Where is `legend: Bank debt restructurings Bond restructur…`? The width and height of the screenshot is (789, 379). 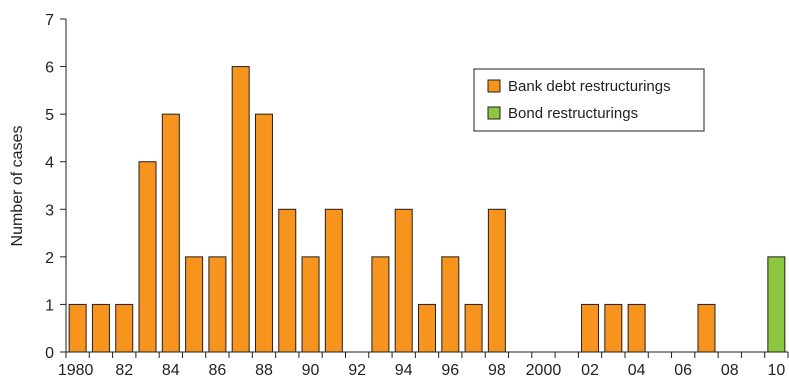
legend: Bank debt restructurings Bond restructur… is located at coordinates (589, 100).